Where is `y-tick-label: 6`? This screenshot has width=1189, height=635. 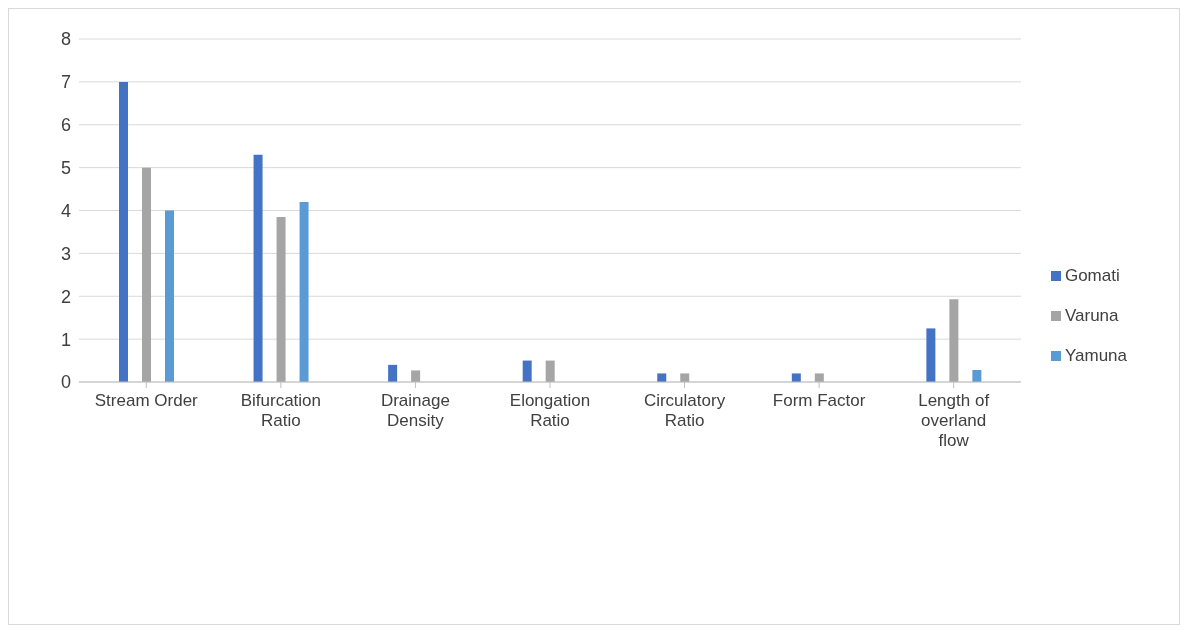 y-tick-label: 6 is located at coordinates (65, 125).